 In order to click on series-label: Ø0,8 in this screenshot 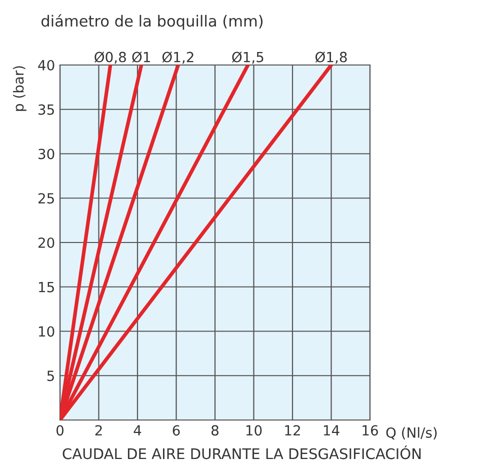, I will do `click(110, 58)`.